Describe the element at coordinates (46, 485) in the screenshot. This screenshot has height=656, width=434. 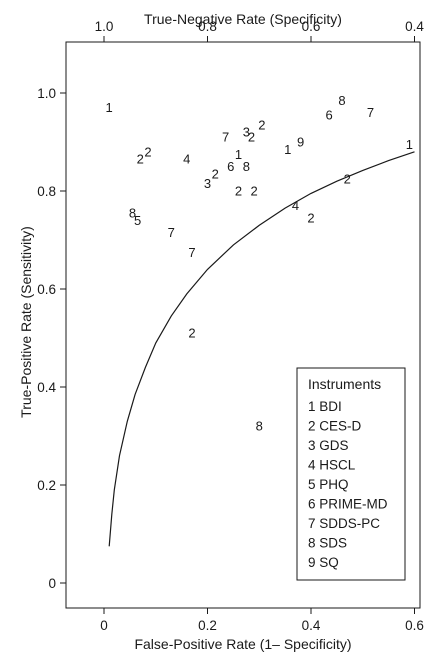
I see `y-tick-label: 0.2` at that location.